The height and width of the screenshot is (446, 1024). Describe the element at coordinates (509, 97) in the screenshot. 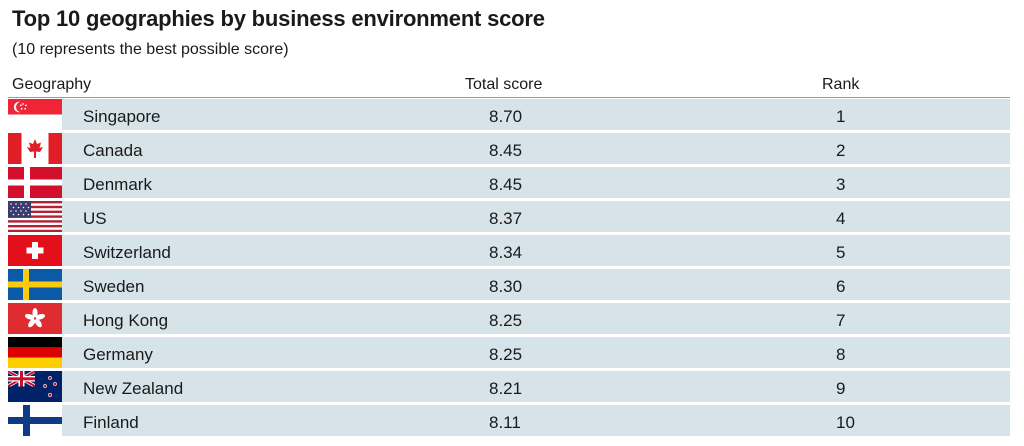

I see `header-rule` at that location.